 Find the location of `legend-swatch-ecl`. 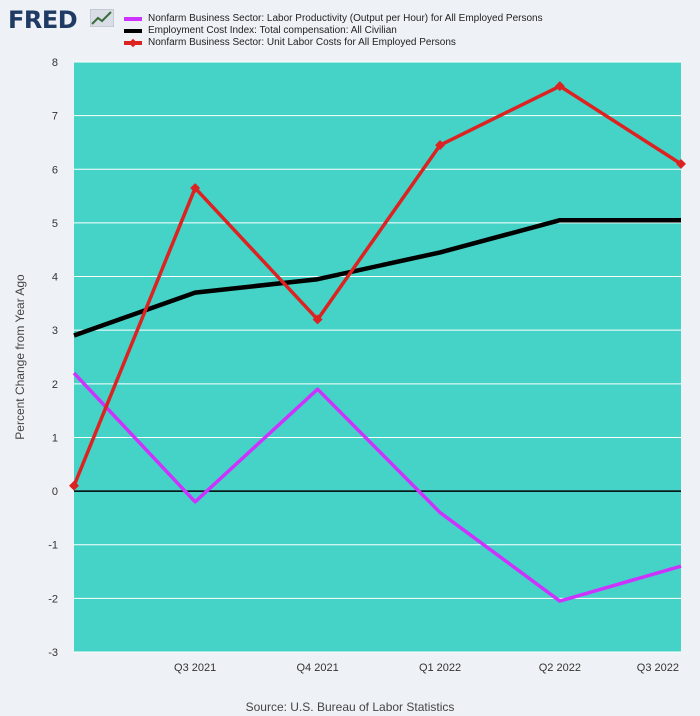

legend-swatch-ecl is located at coordinates (133, 31).